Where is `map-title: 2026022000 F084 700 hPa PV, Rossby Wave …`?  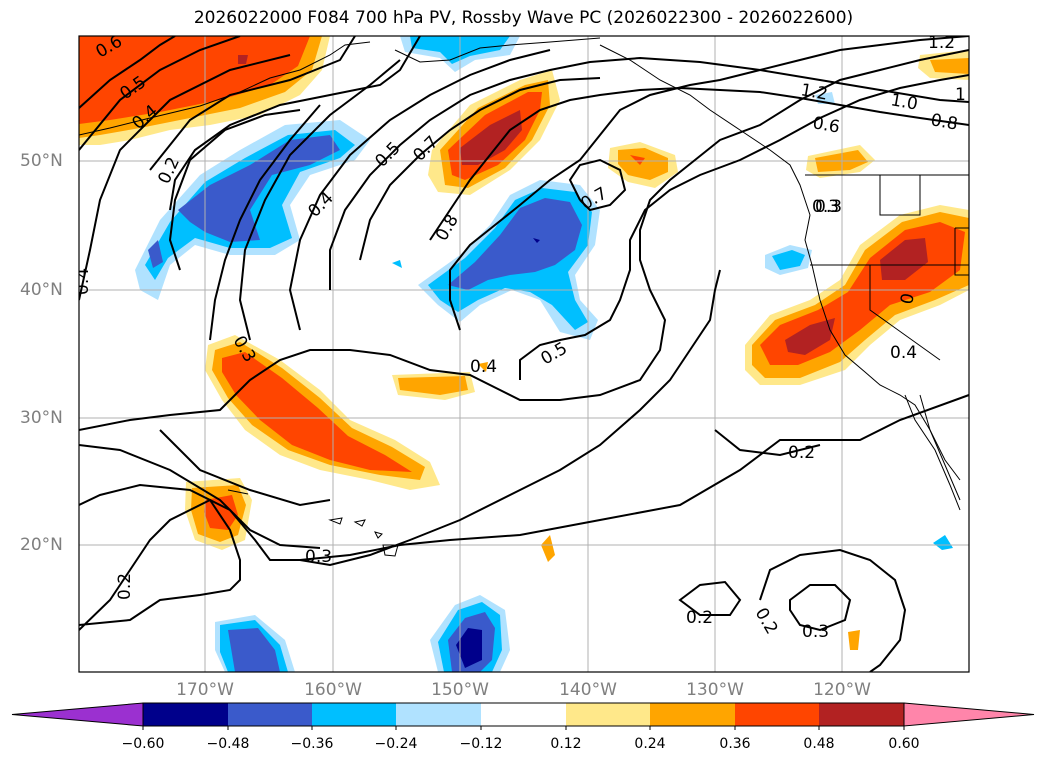 map-title: 2026022000 F084 700 hPa PV, Rossby Wave … is located at coordinates (523, 18).